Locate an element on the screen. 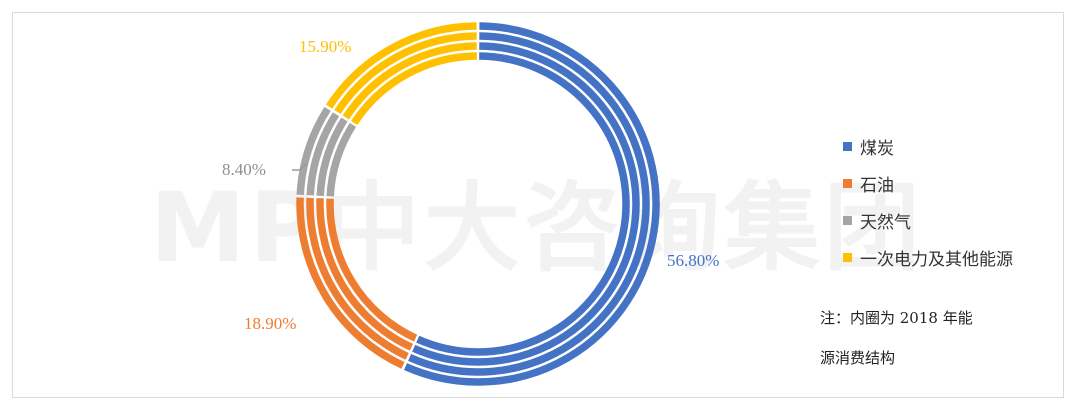 Image resolution: width=1080 pixels, height=408 pixels. label-oil: 18.90% is located at coordinates (270, 323).